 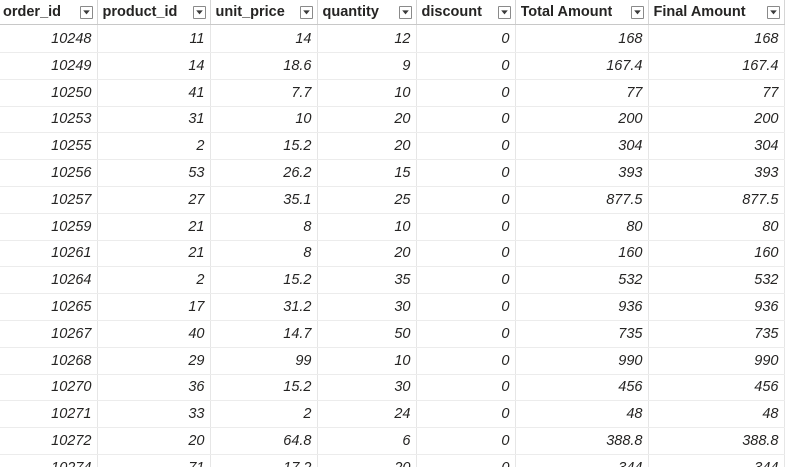 I want to click on table-cell-order-id: 10267, so click(x=49, y=334).